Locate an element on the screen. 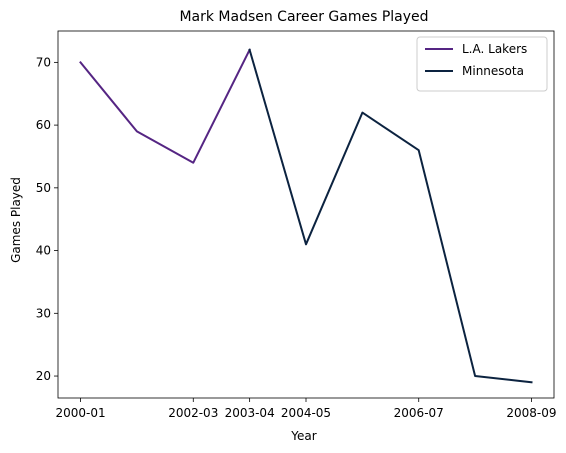  legend-box is located at coordinates (482, 64).